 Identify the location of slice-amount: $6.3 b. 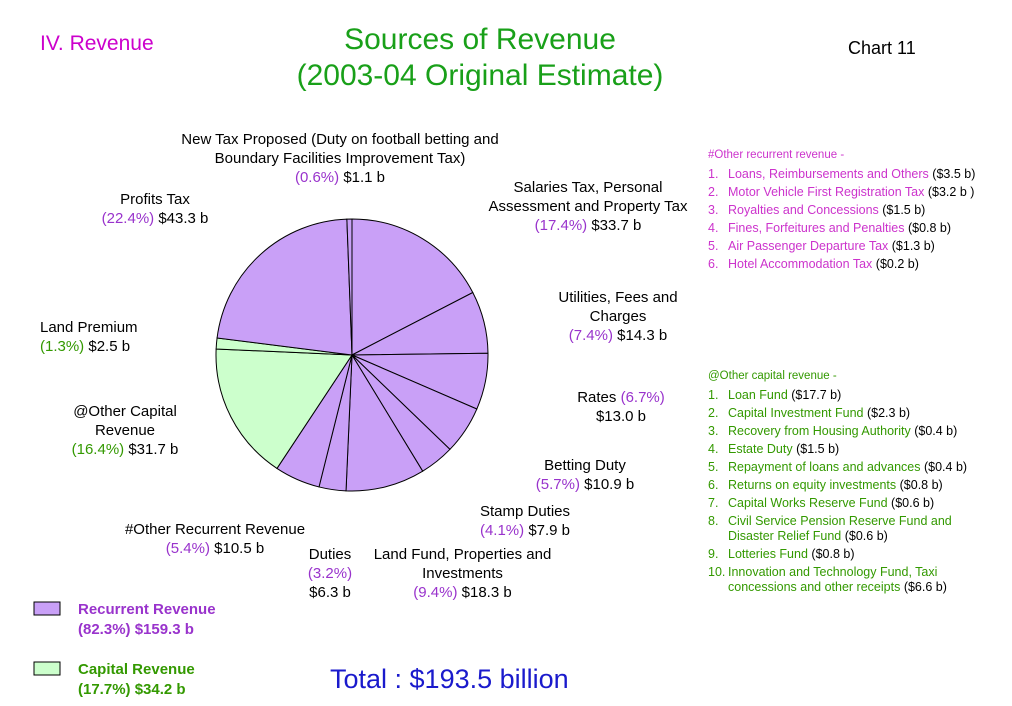
(330, 592).